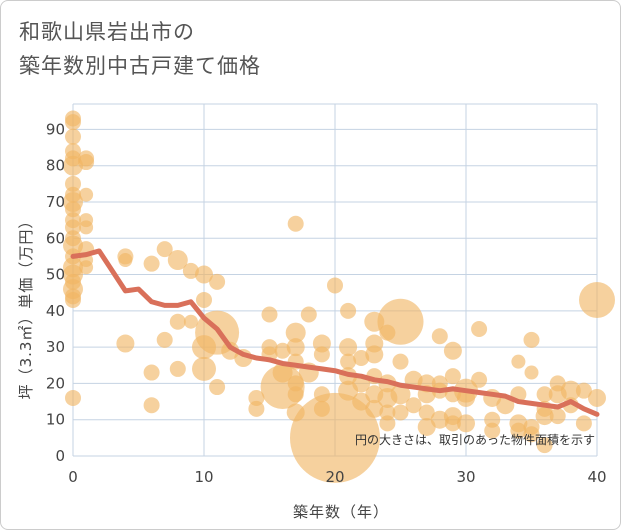  What do you see at coordinates (203, 477) in the screenshot?
I see `x-tick-label: 10` at bounding box center [203, 477].